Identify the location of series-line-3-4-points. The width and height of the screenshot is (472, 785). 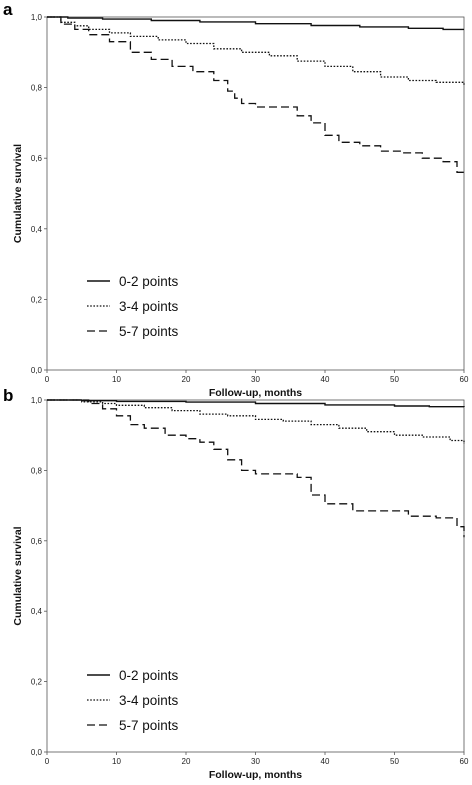
(256, 421).